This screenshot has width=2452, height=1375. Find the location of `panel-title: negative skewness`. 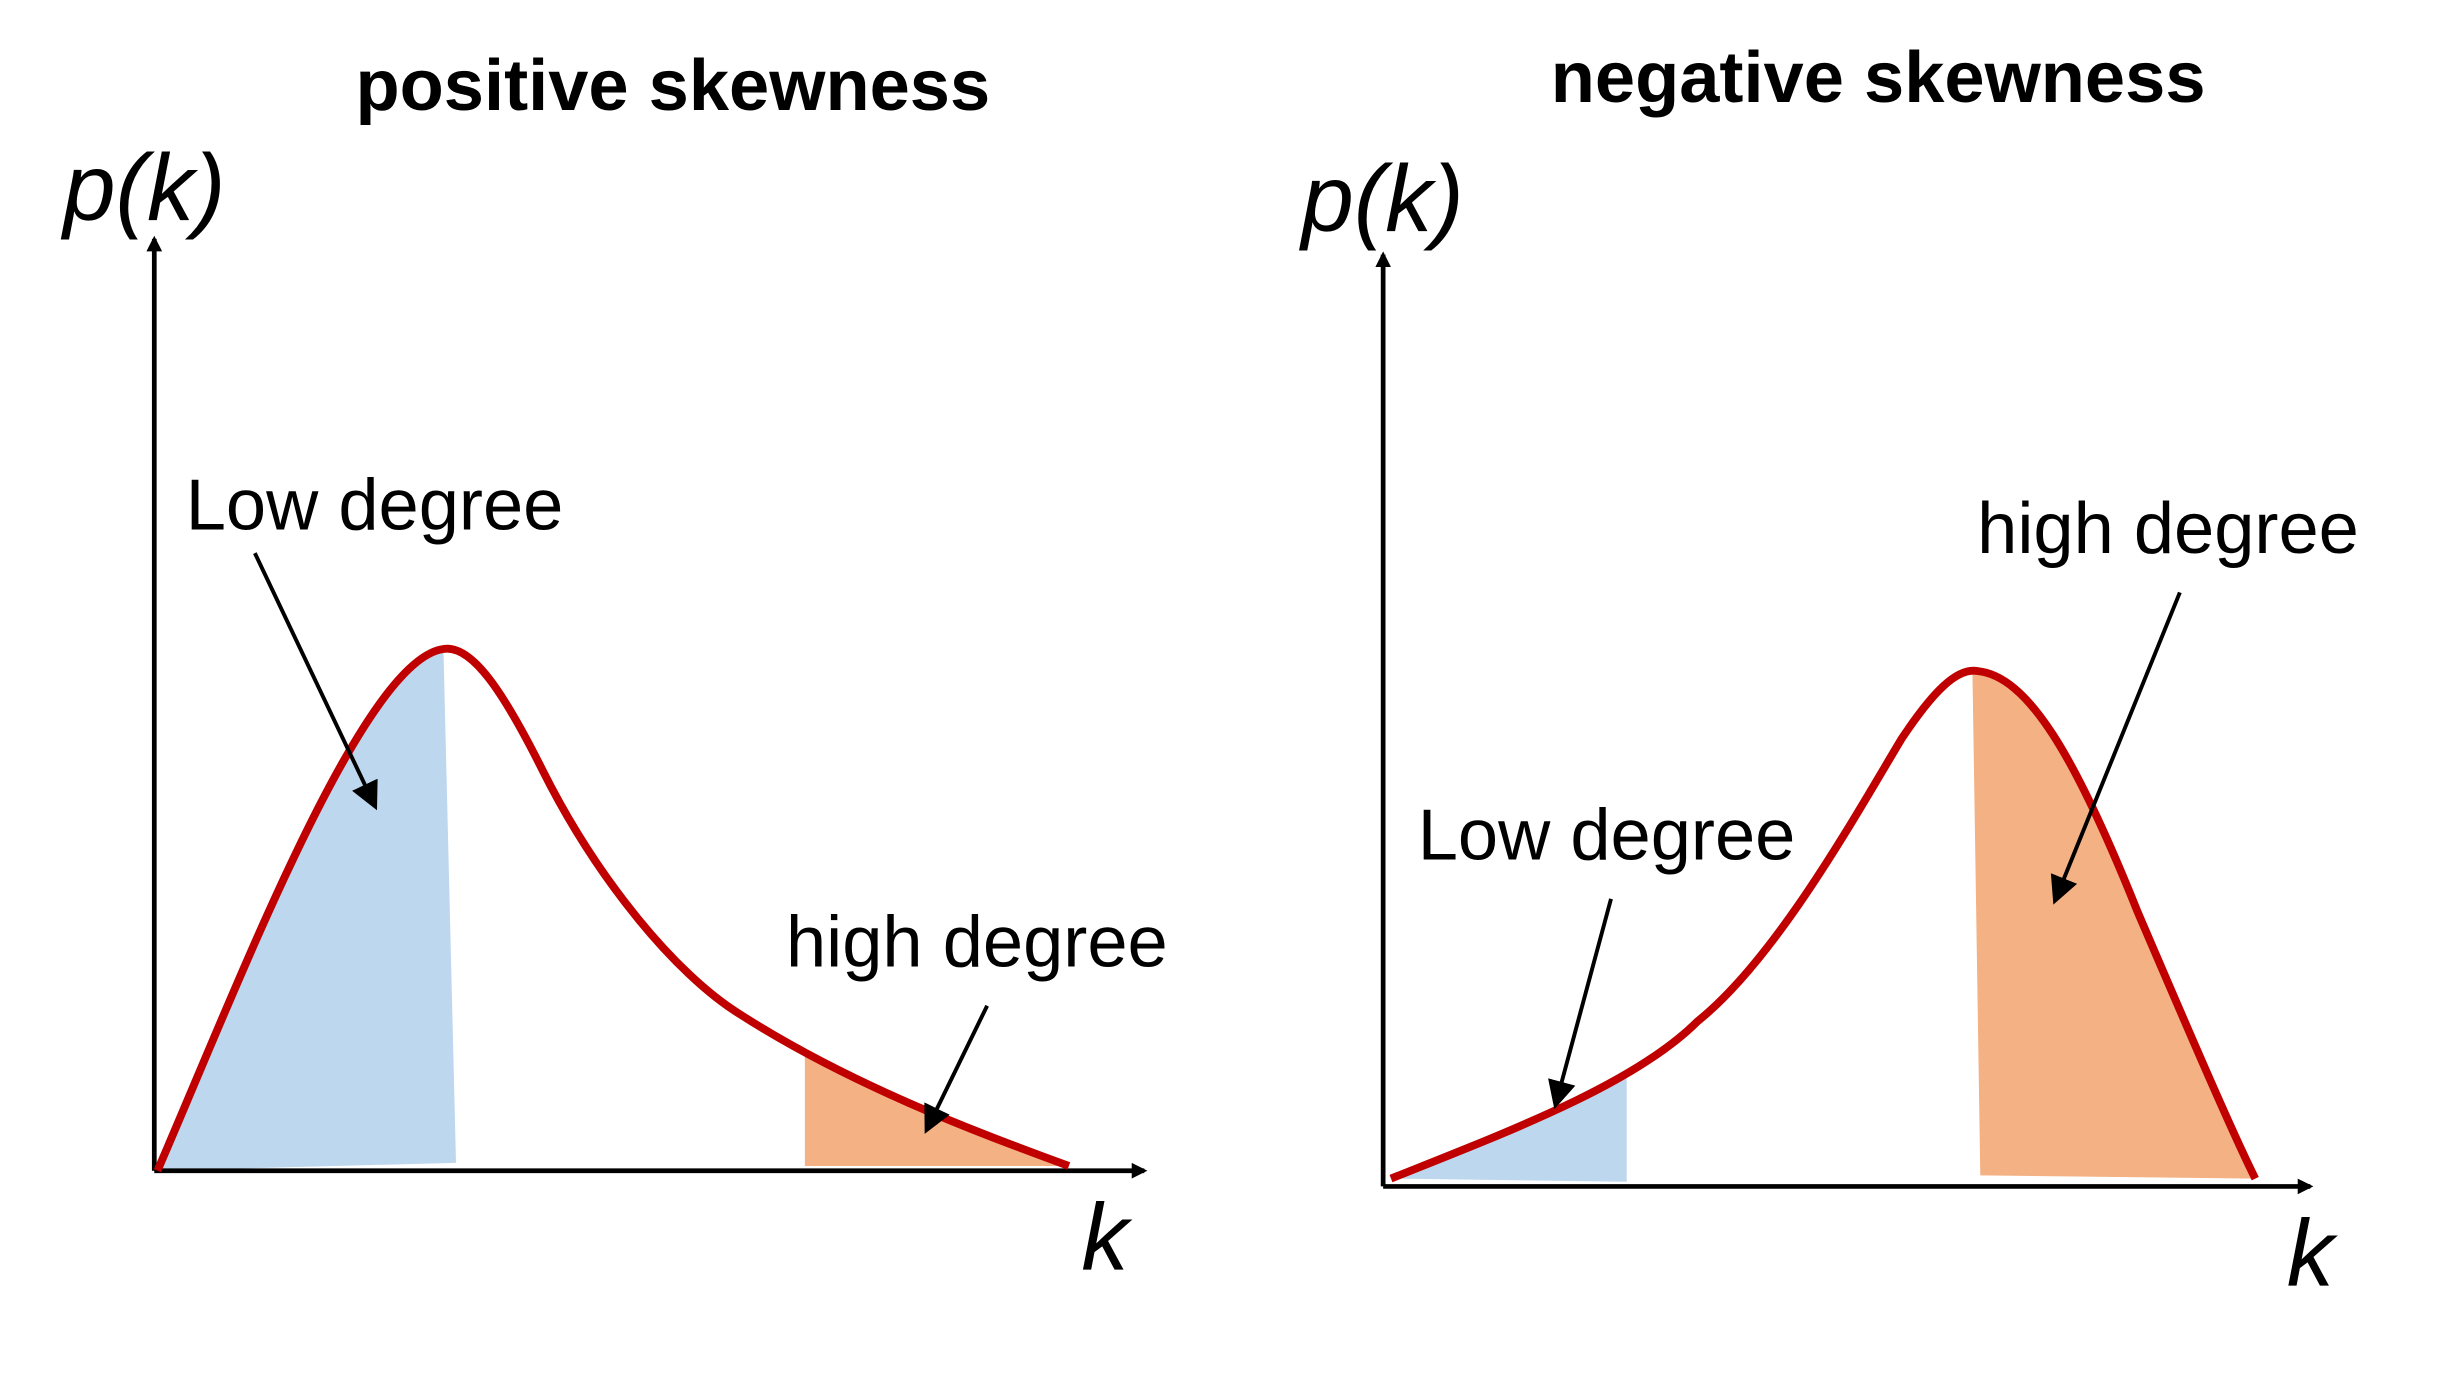

panel-title: negative skewness is located at coordinates (1878, 78).